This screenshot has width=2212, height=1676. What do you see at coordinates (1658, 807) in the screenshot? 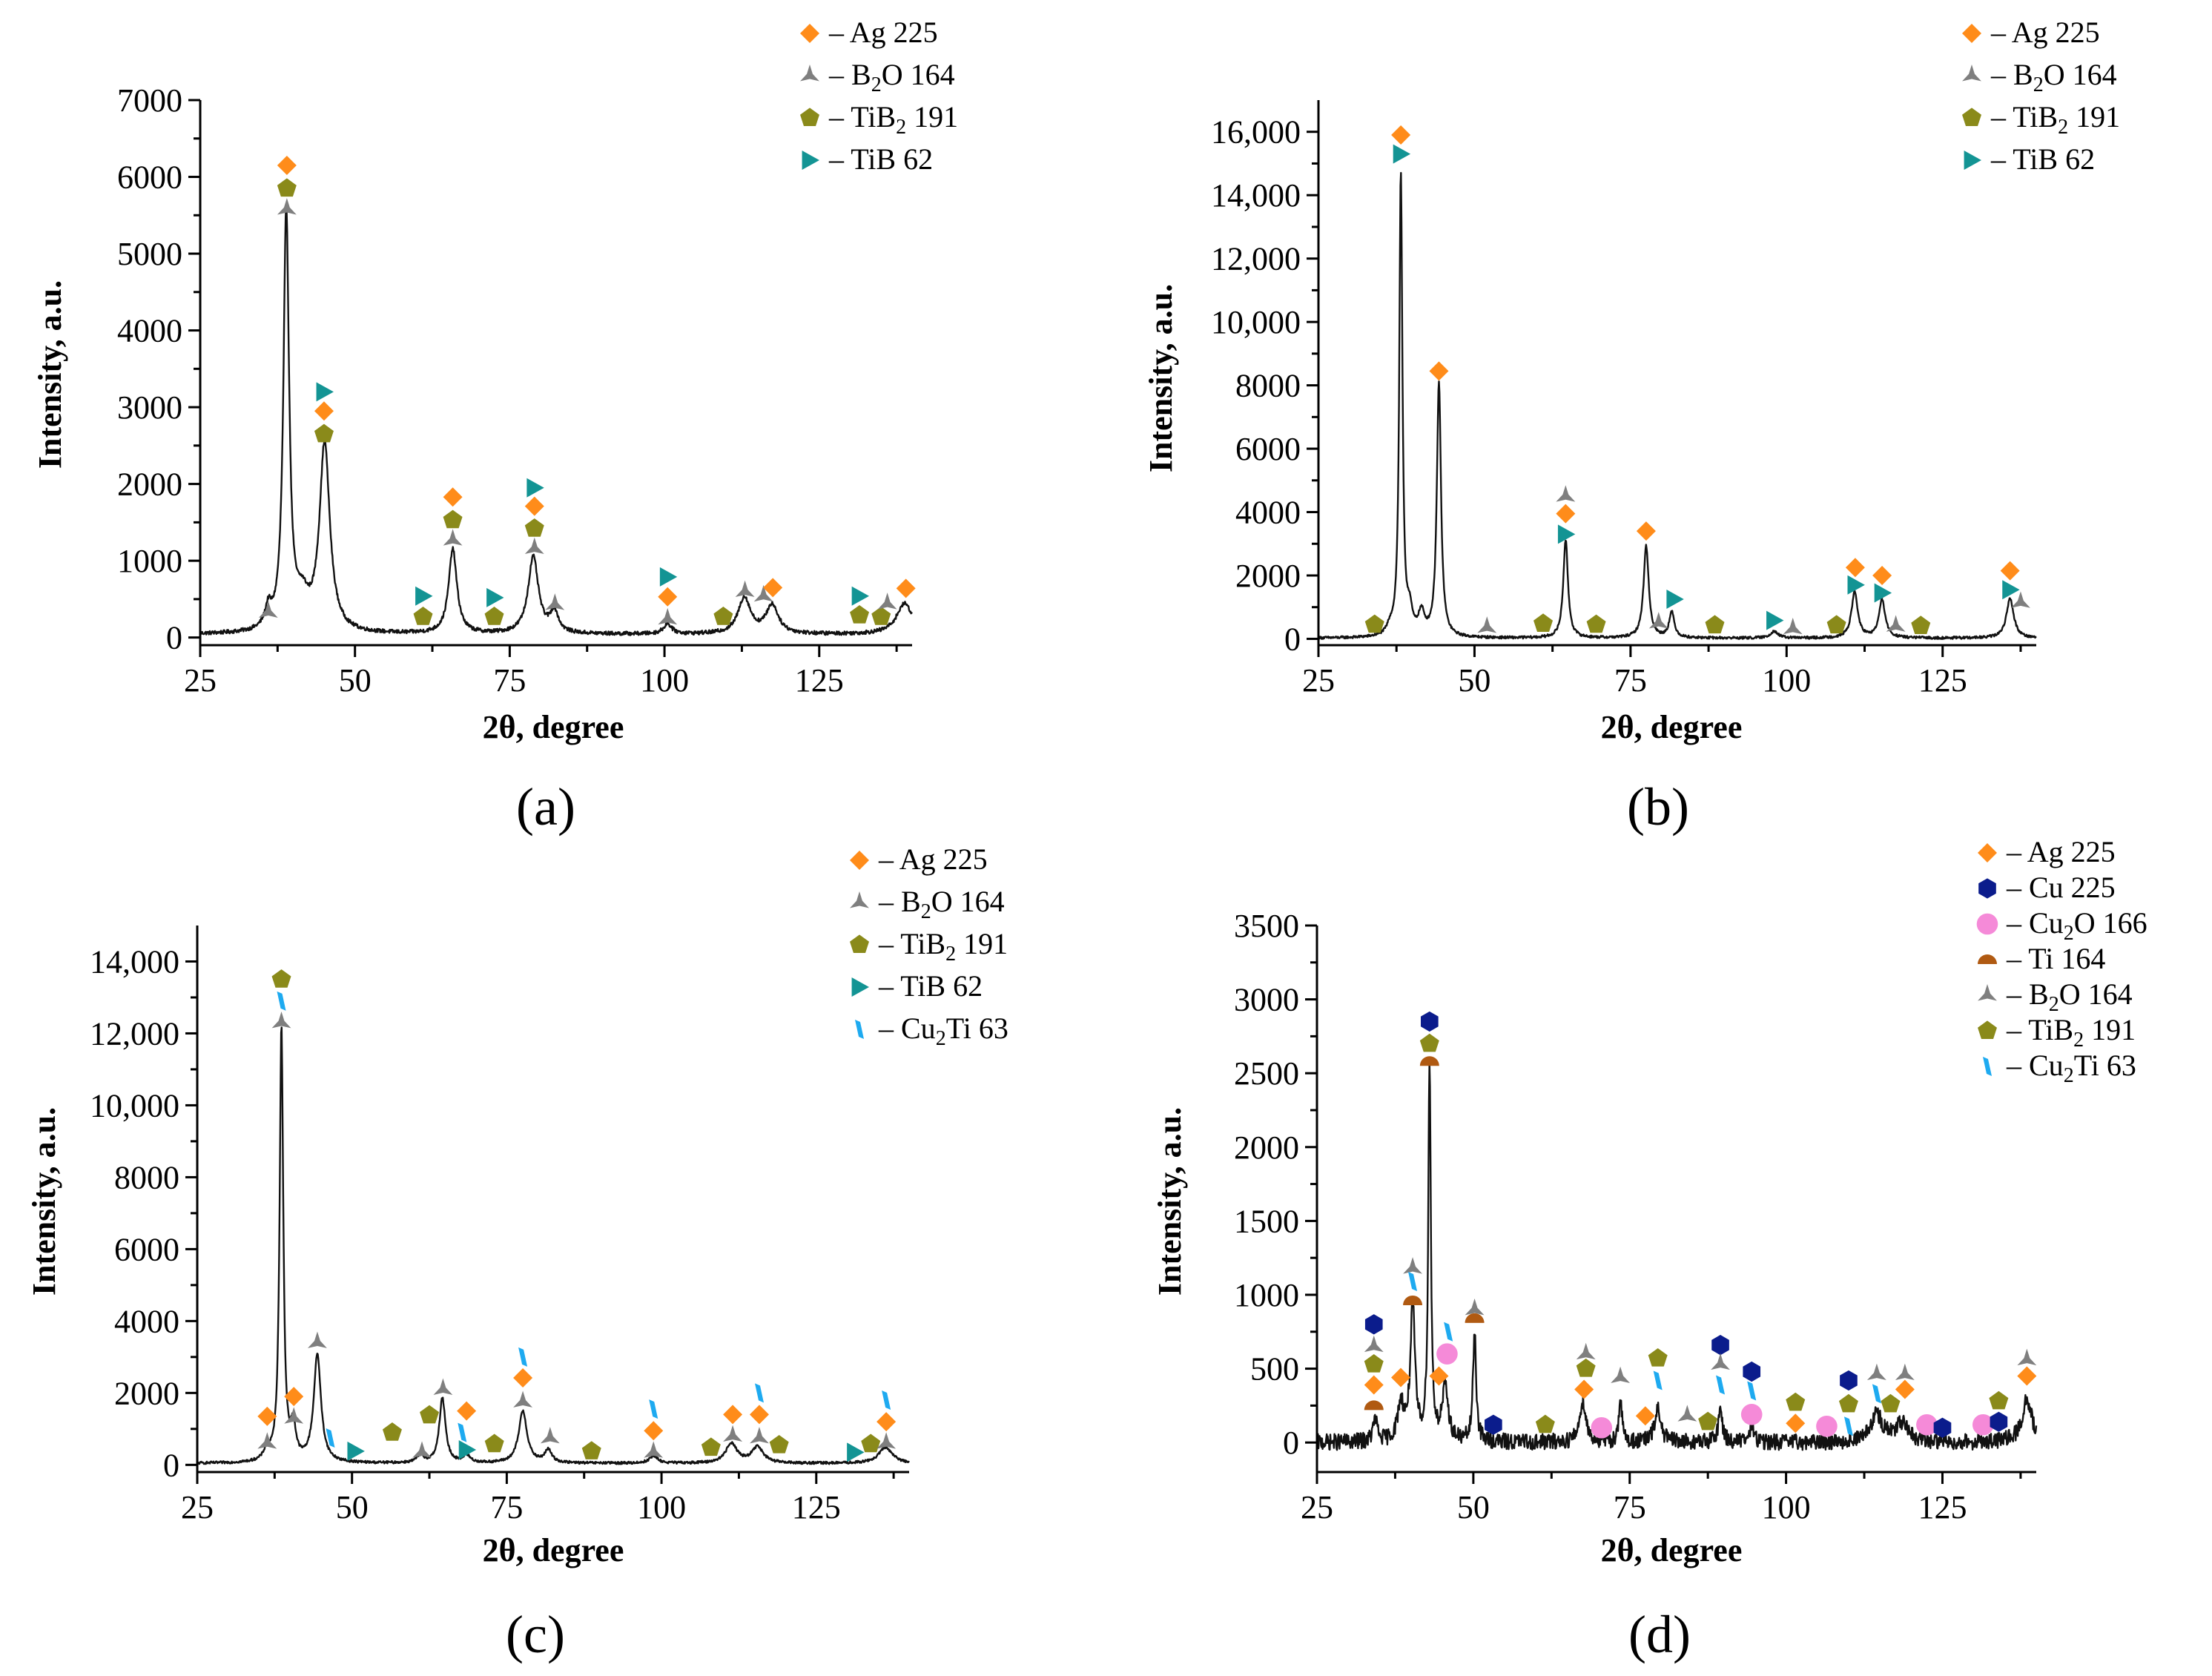
I see `panel-b-label: (b)` at bounding box center [1658, 807].